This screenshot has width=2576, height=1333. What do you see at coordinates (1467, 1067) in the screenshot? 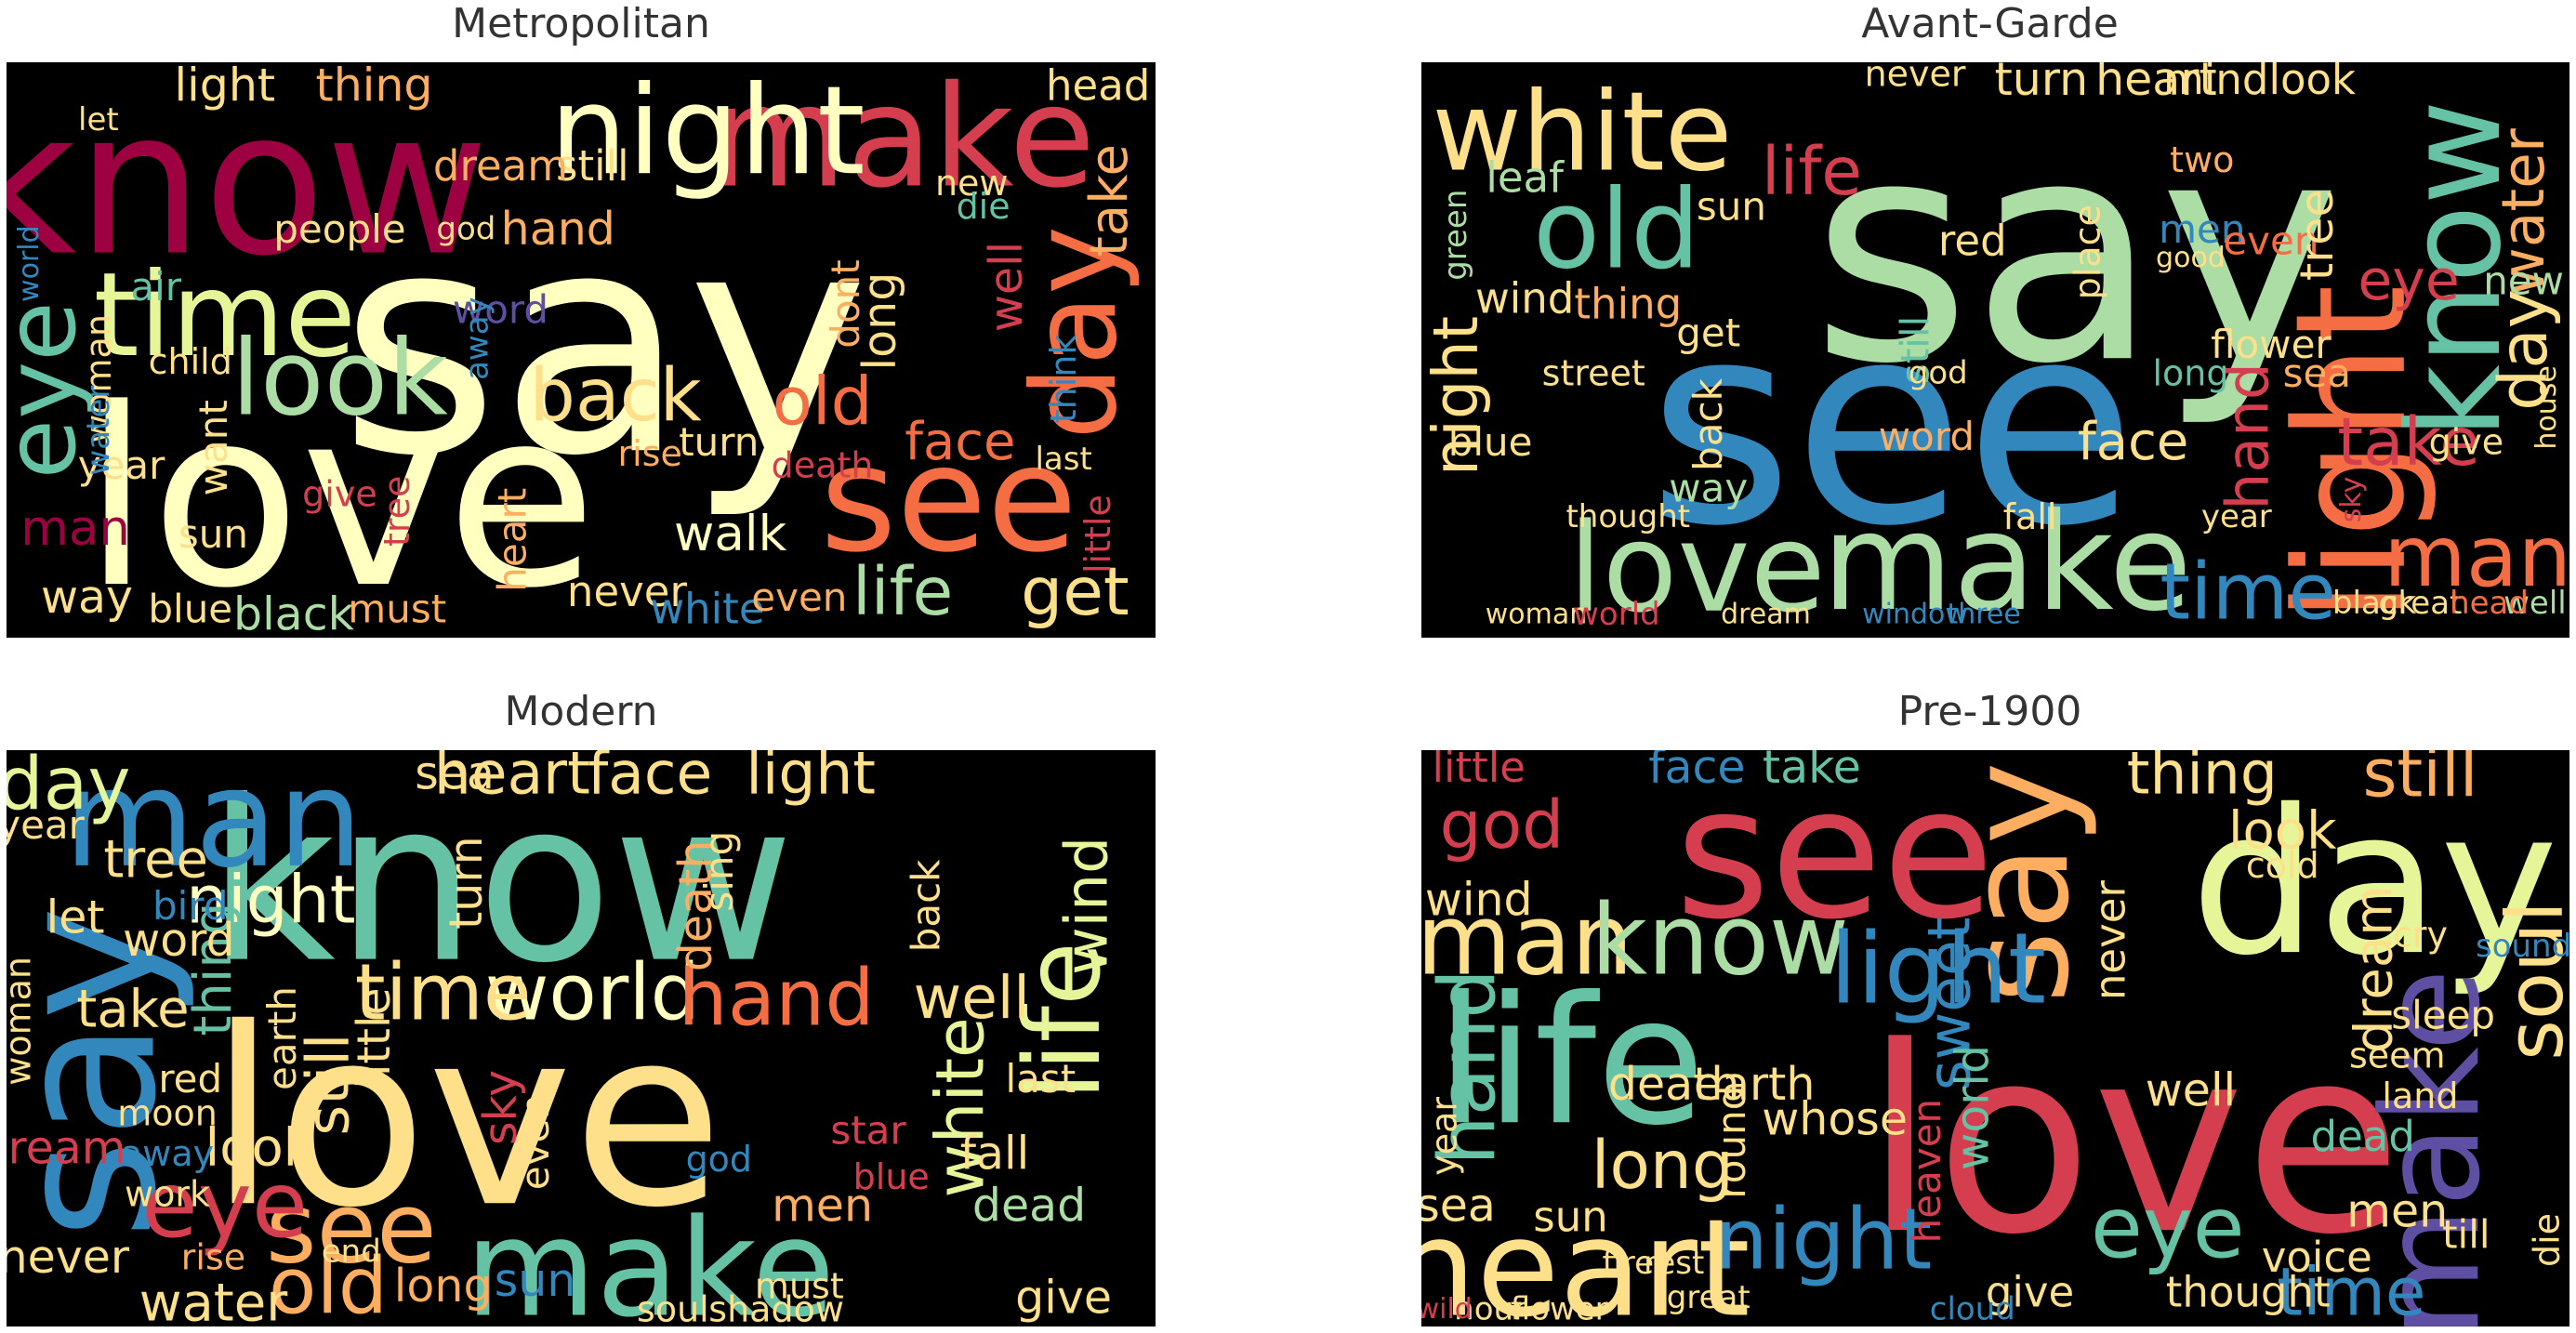
I see `word-hand: hand` at bounding box center [1467, 1067].